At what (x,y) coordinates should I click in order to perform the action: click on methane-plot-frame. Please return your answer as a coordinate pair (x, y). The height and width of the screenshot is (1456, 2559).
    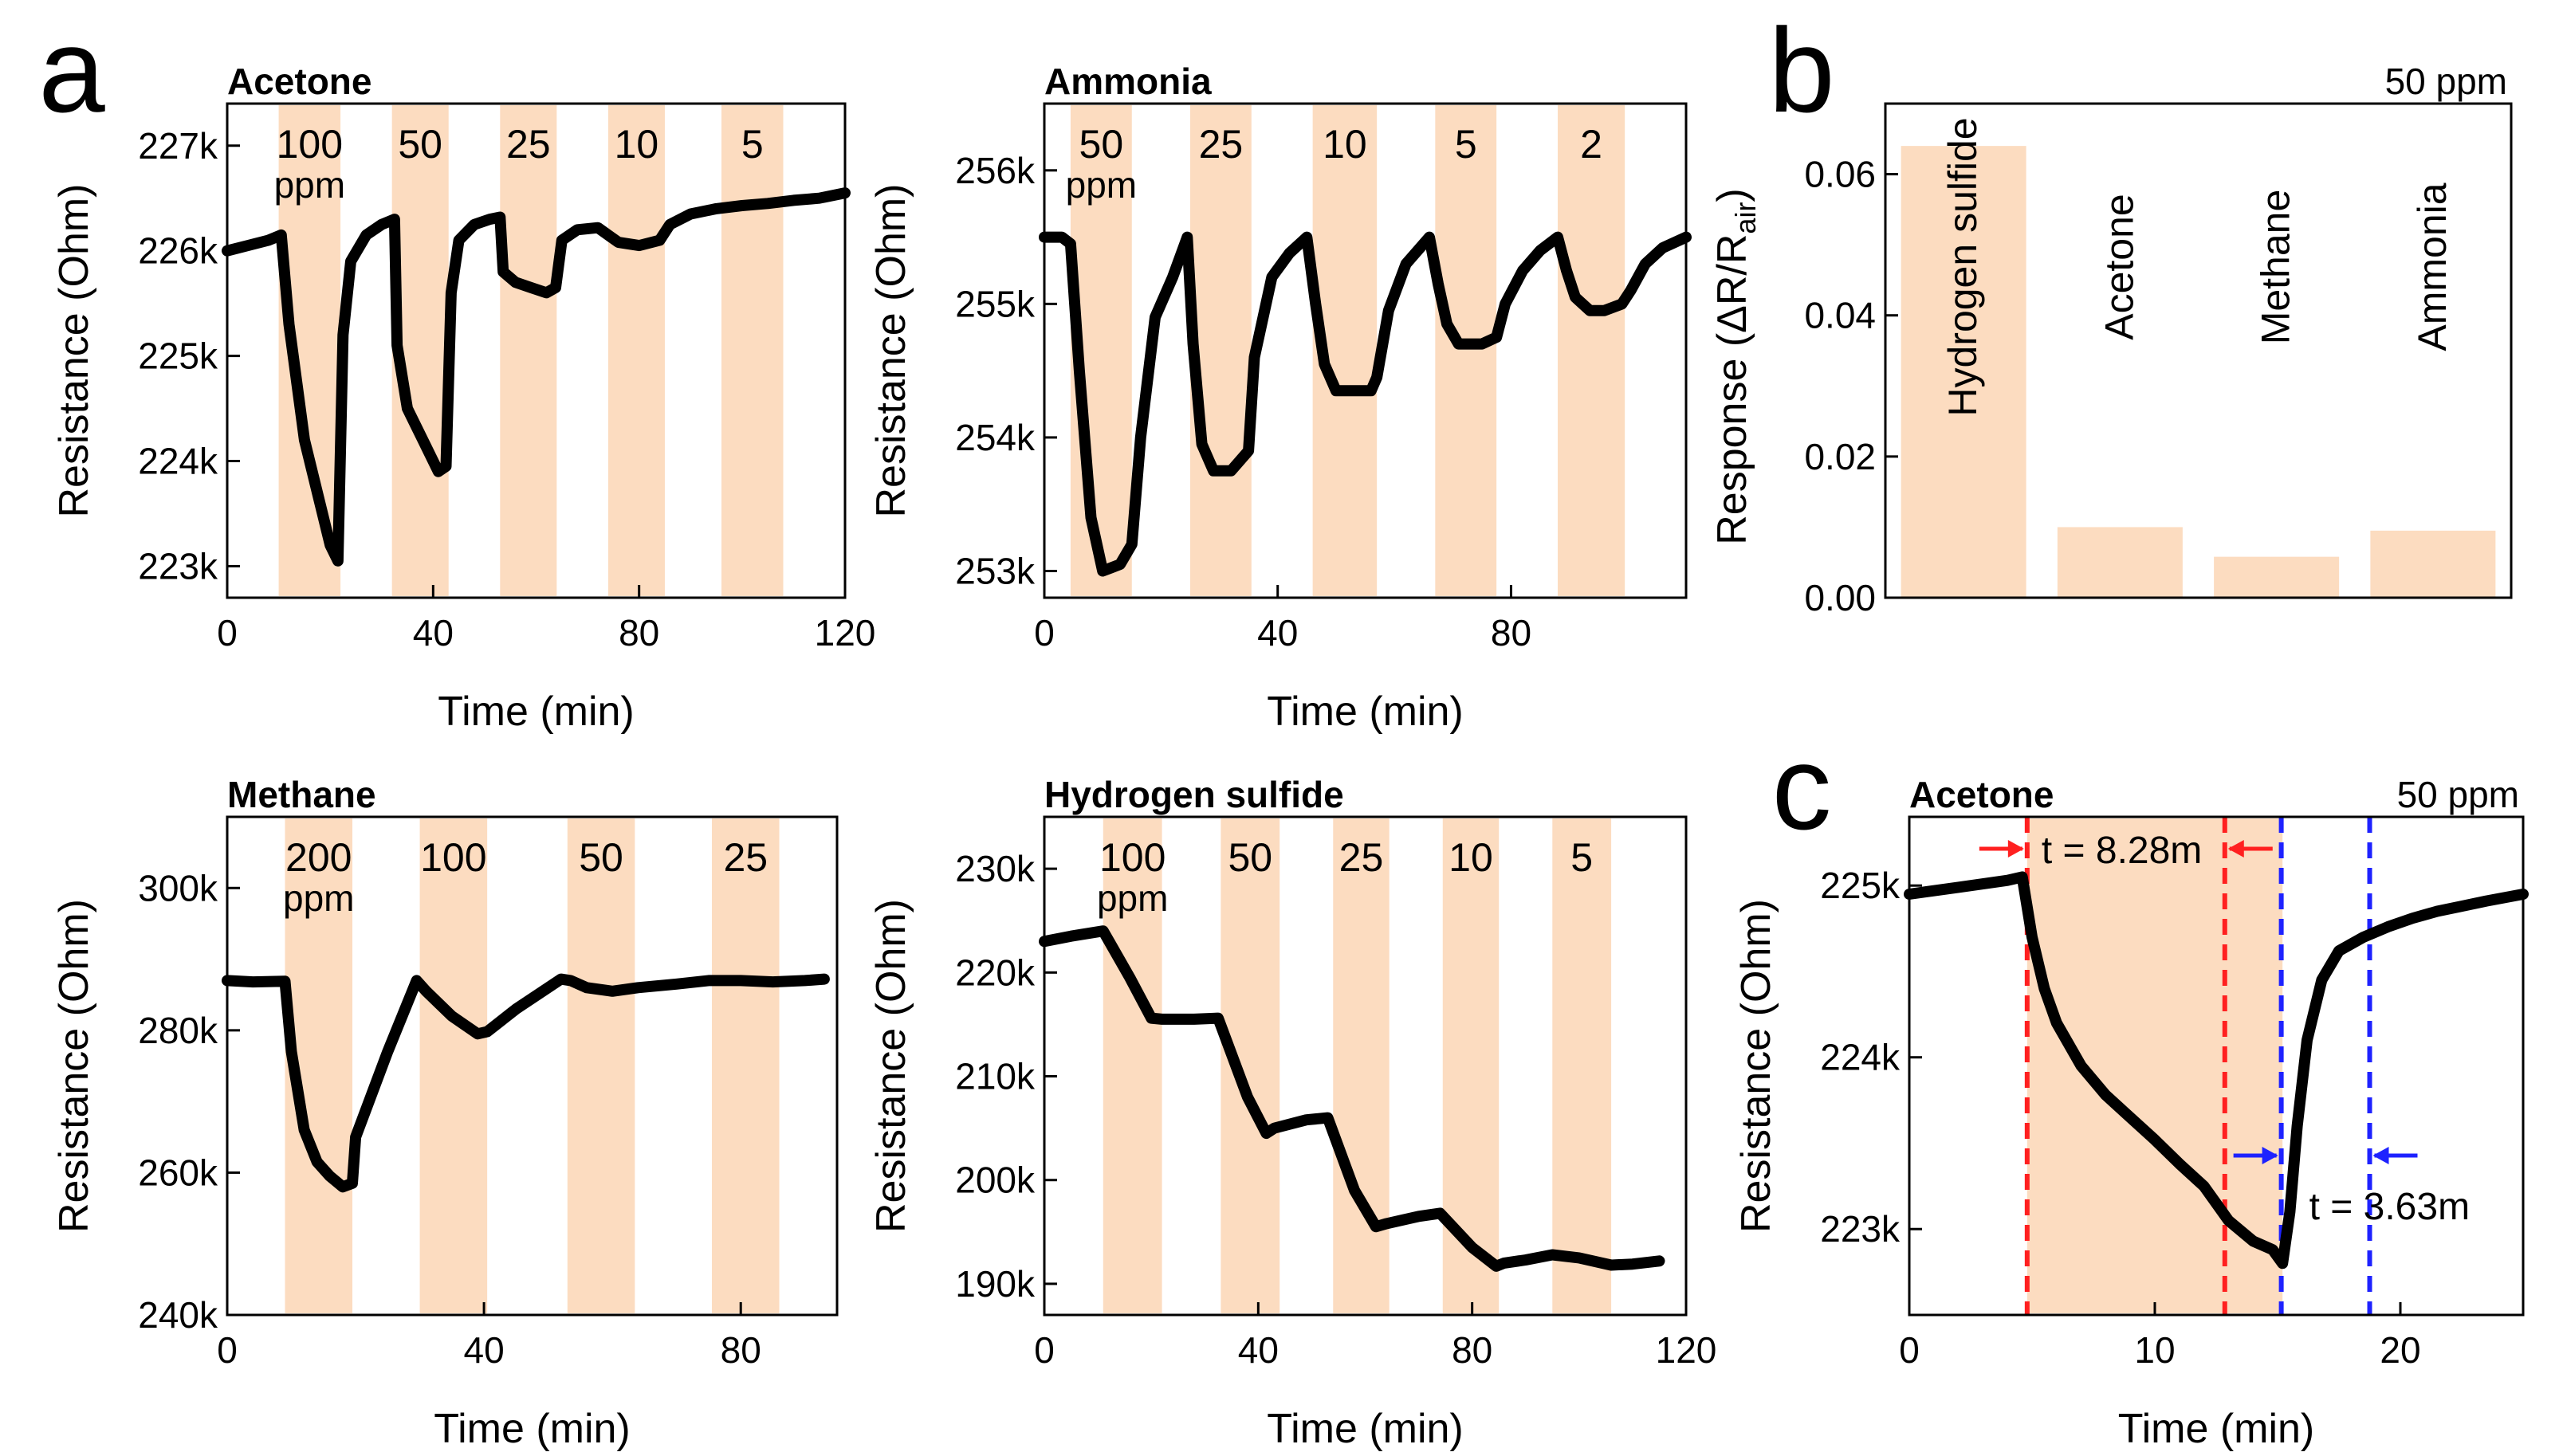
    Looking at the image, I should click on (532, 1066).